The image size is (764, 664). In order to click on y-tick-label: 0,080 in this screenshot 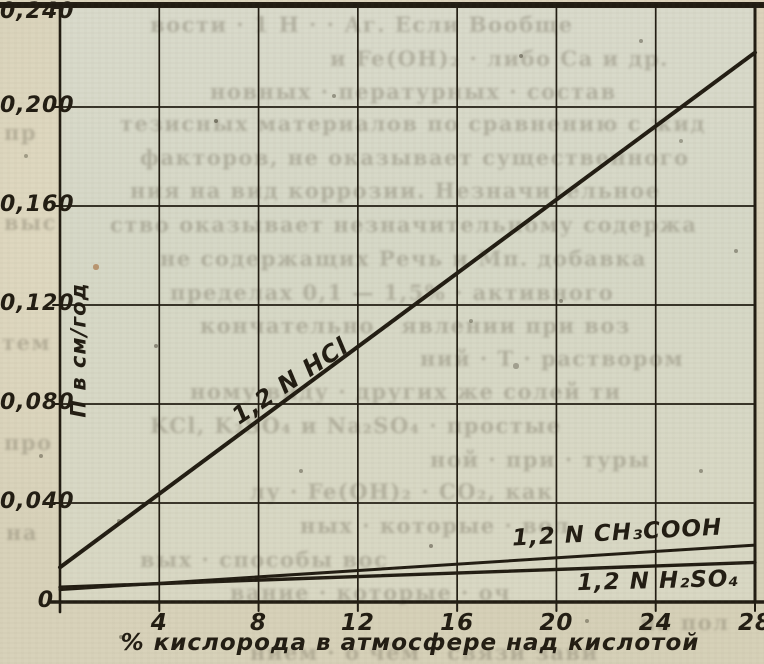, I will do `click(37, 402)`.